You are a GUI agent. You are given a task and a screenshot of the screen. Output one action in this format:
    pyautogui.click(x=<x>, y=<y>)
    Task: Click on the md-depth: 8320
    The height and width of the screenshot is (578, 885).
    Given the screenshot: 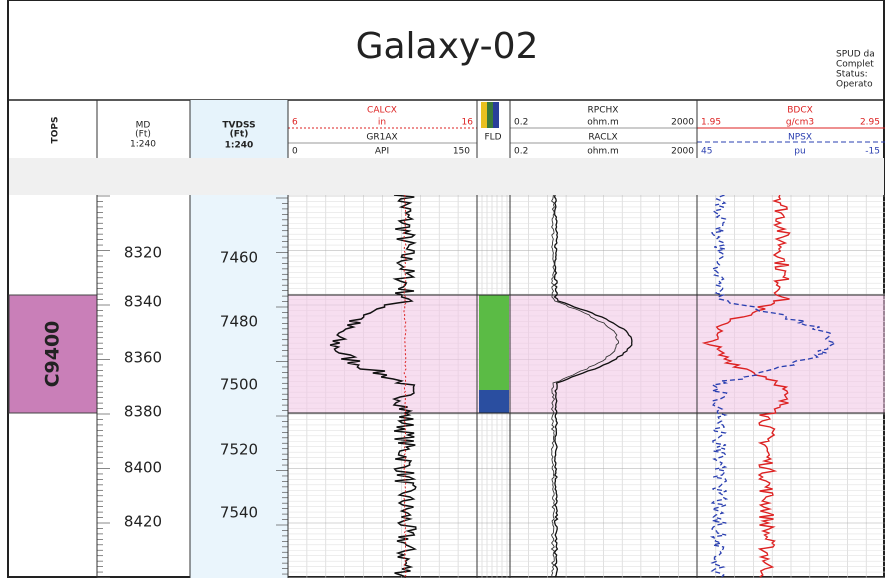 What is the action you would take?
    pyautogui.click(x=143, y=253)
    